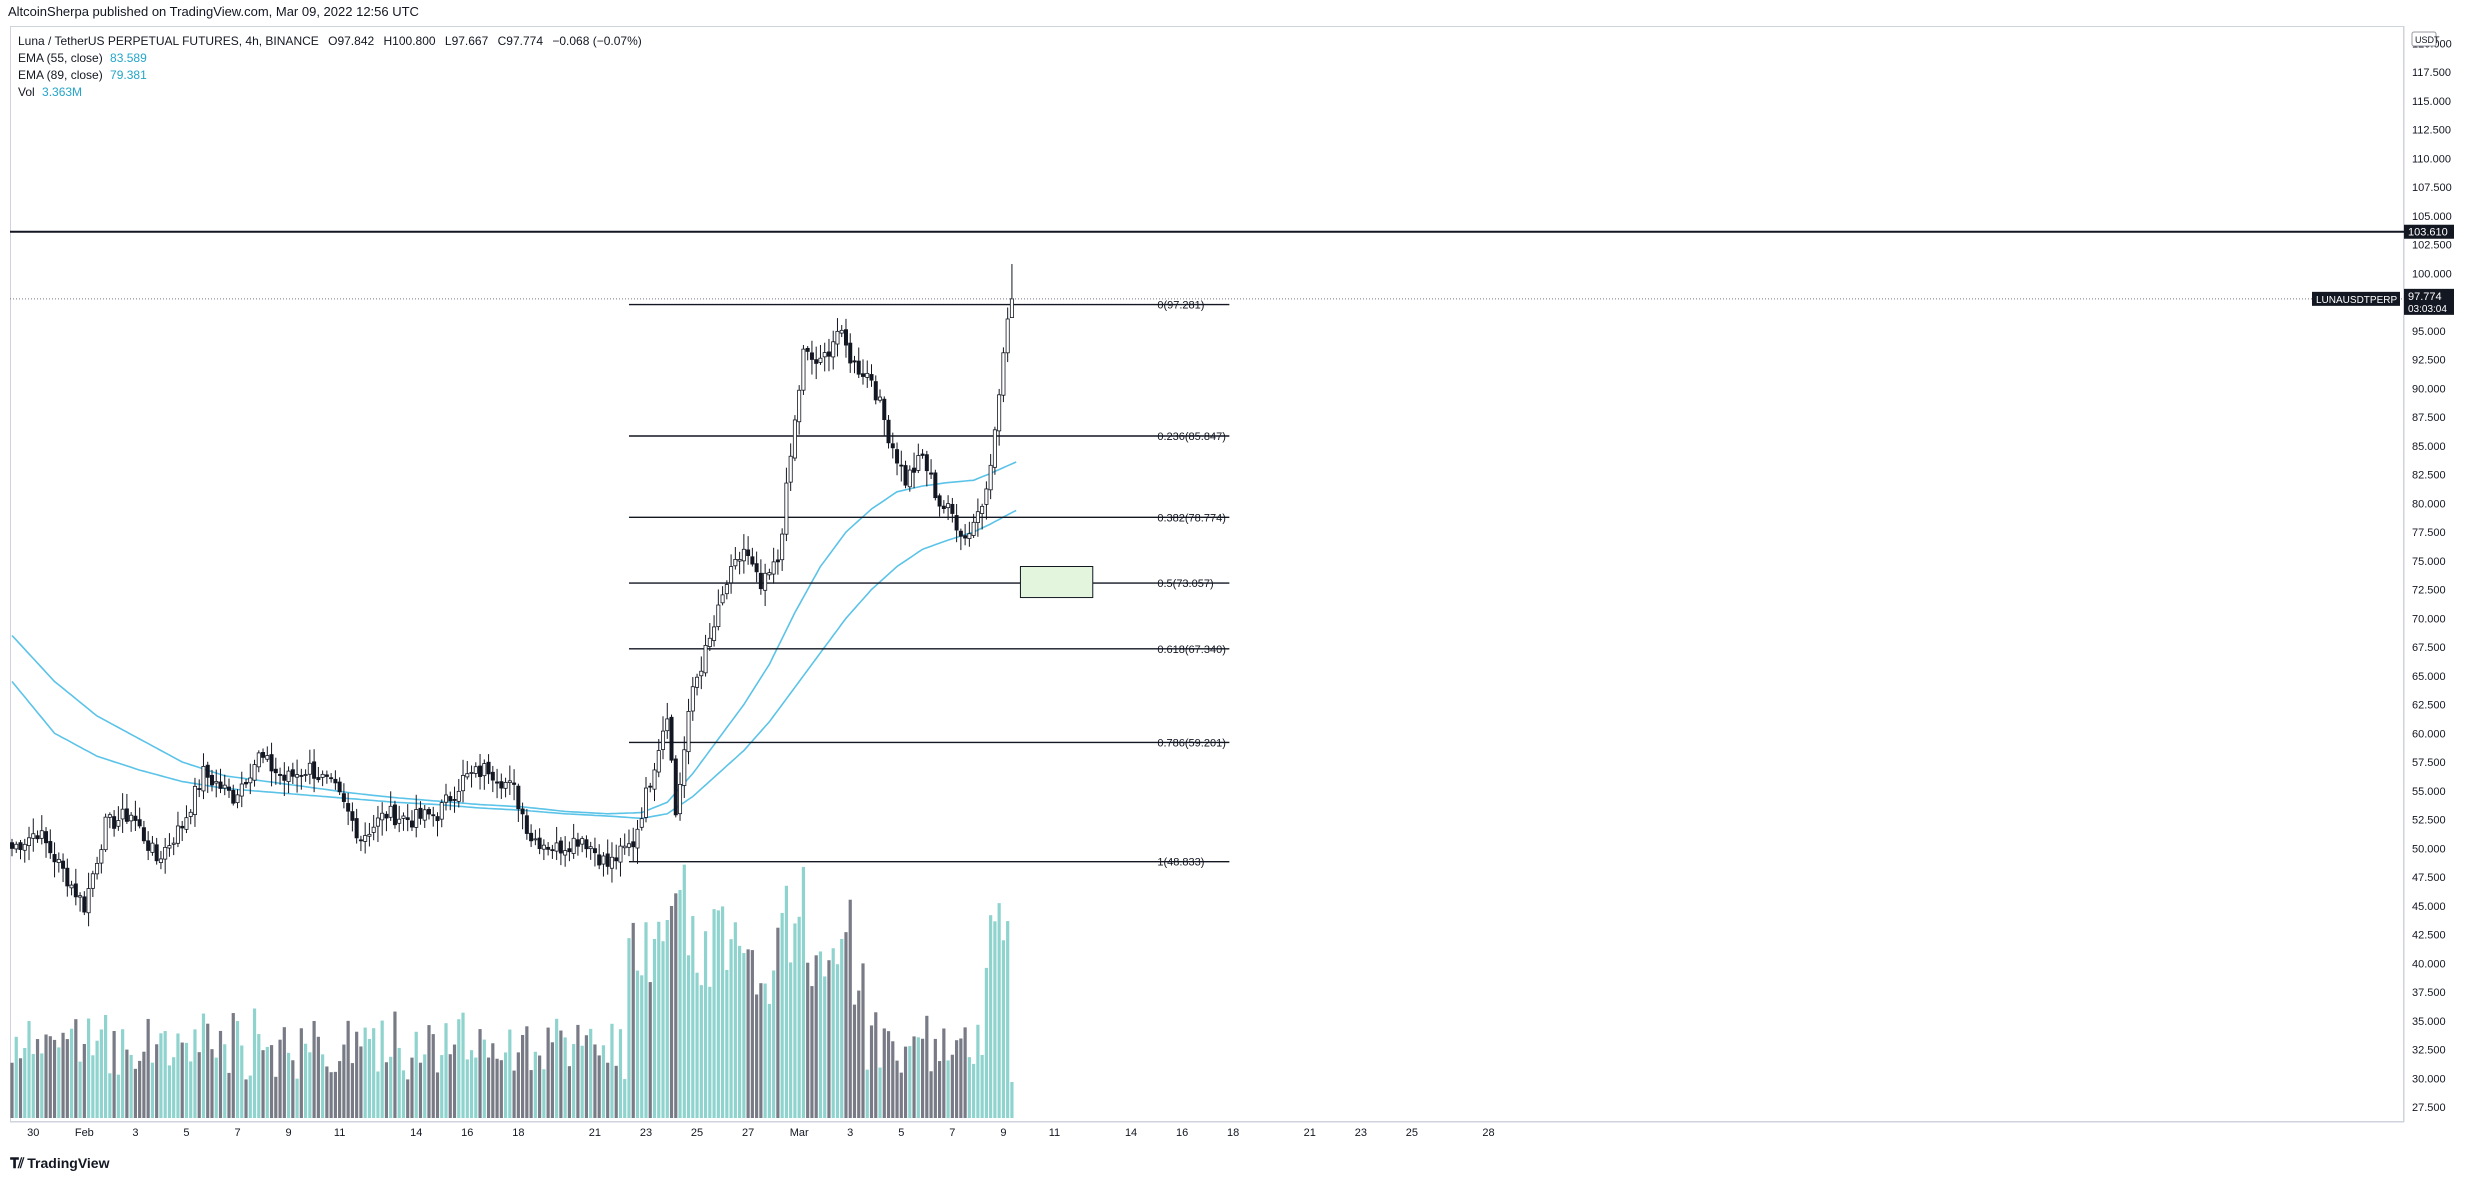 The image size is (2474, 1181). I want to click on legend-vol-row: Vol 3.363M, so click(330, 92).